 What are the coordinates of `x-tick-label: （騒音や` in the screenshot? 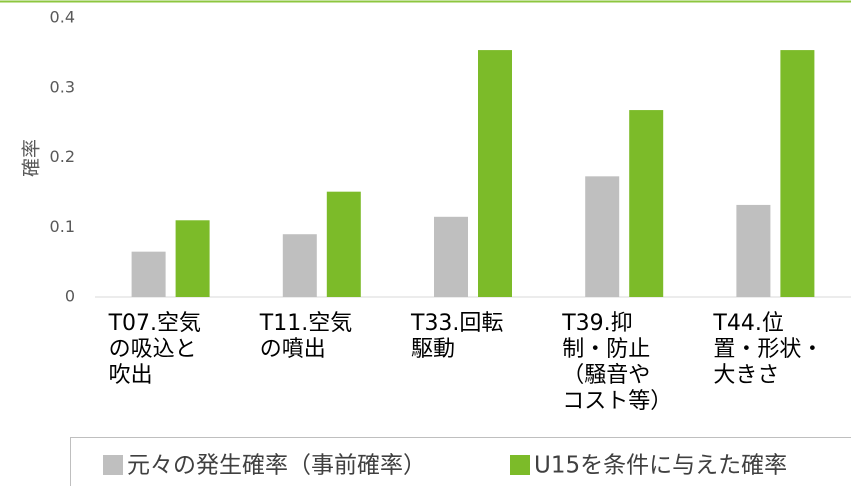 It's located at (606, 375).